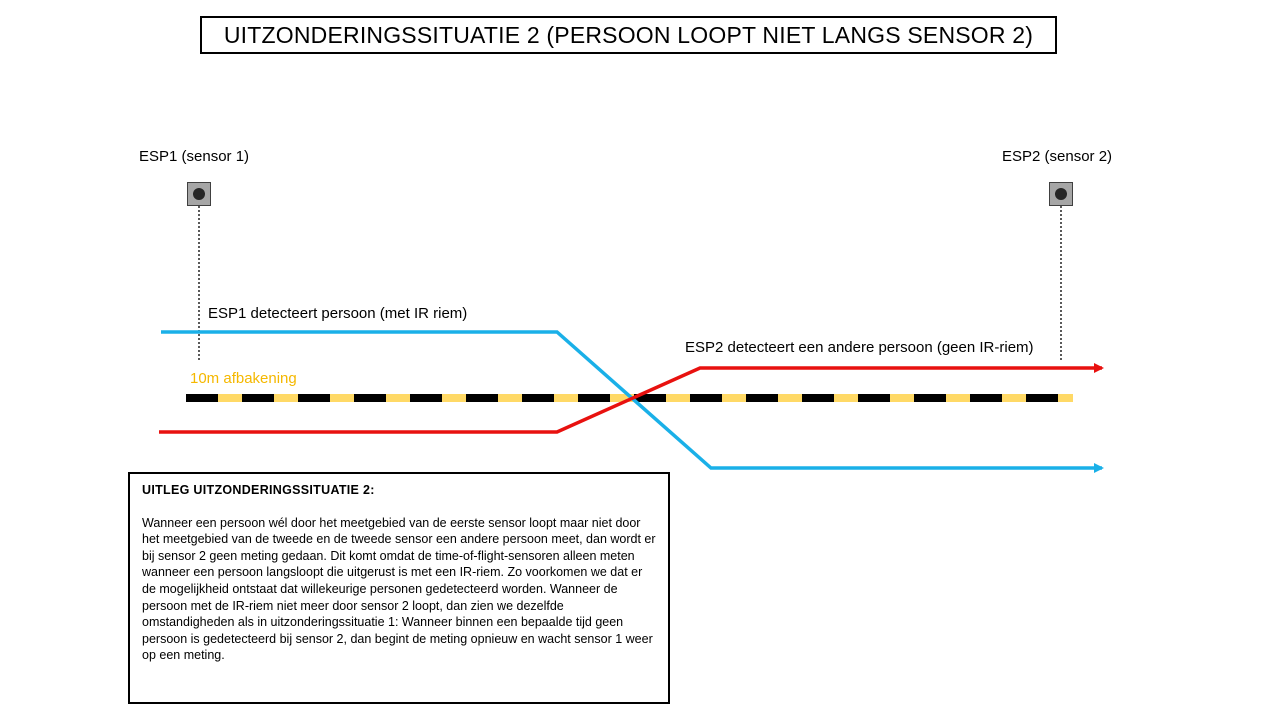  I want to click on sensor2-label: ESP2 (sensor 2), so click(1057, 156).